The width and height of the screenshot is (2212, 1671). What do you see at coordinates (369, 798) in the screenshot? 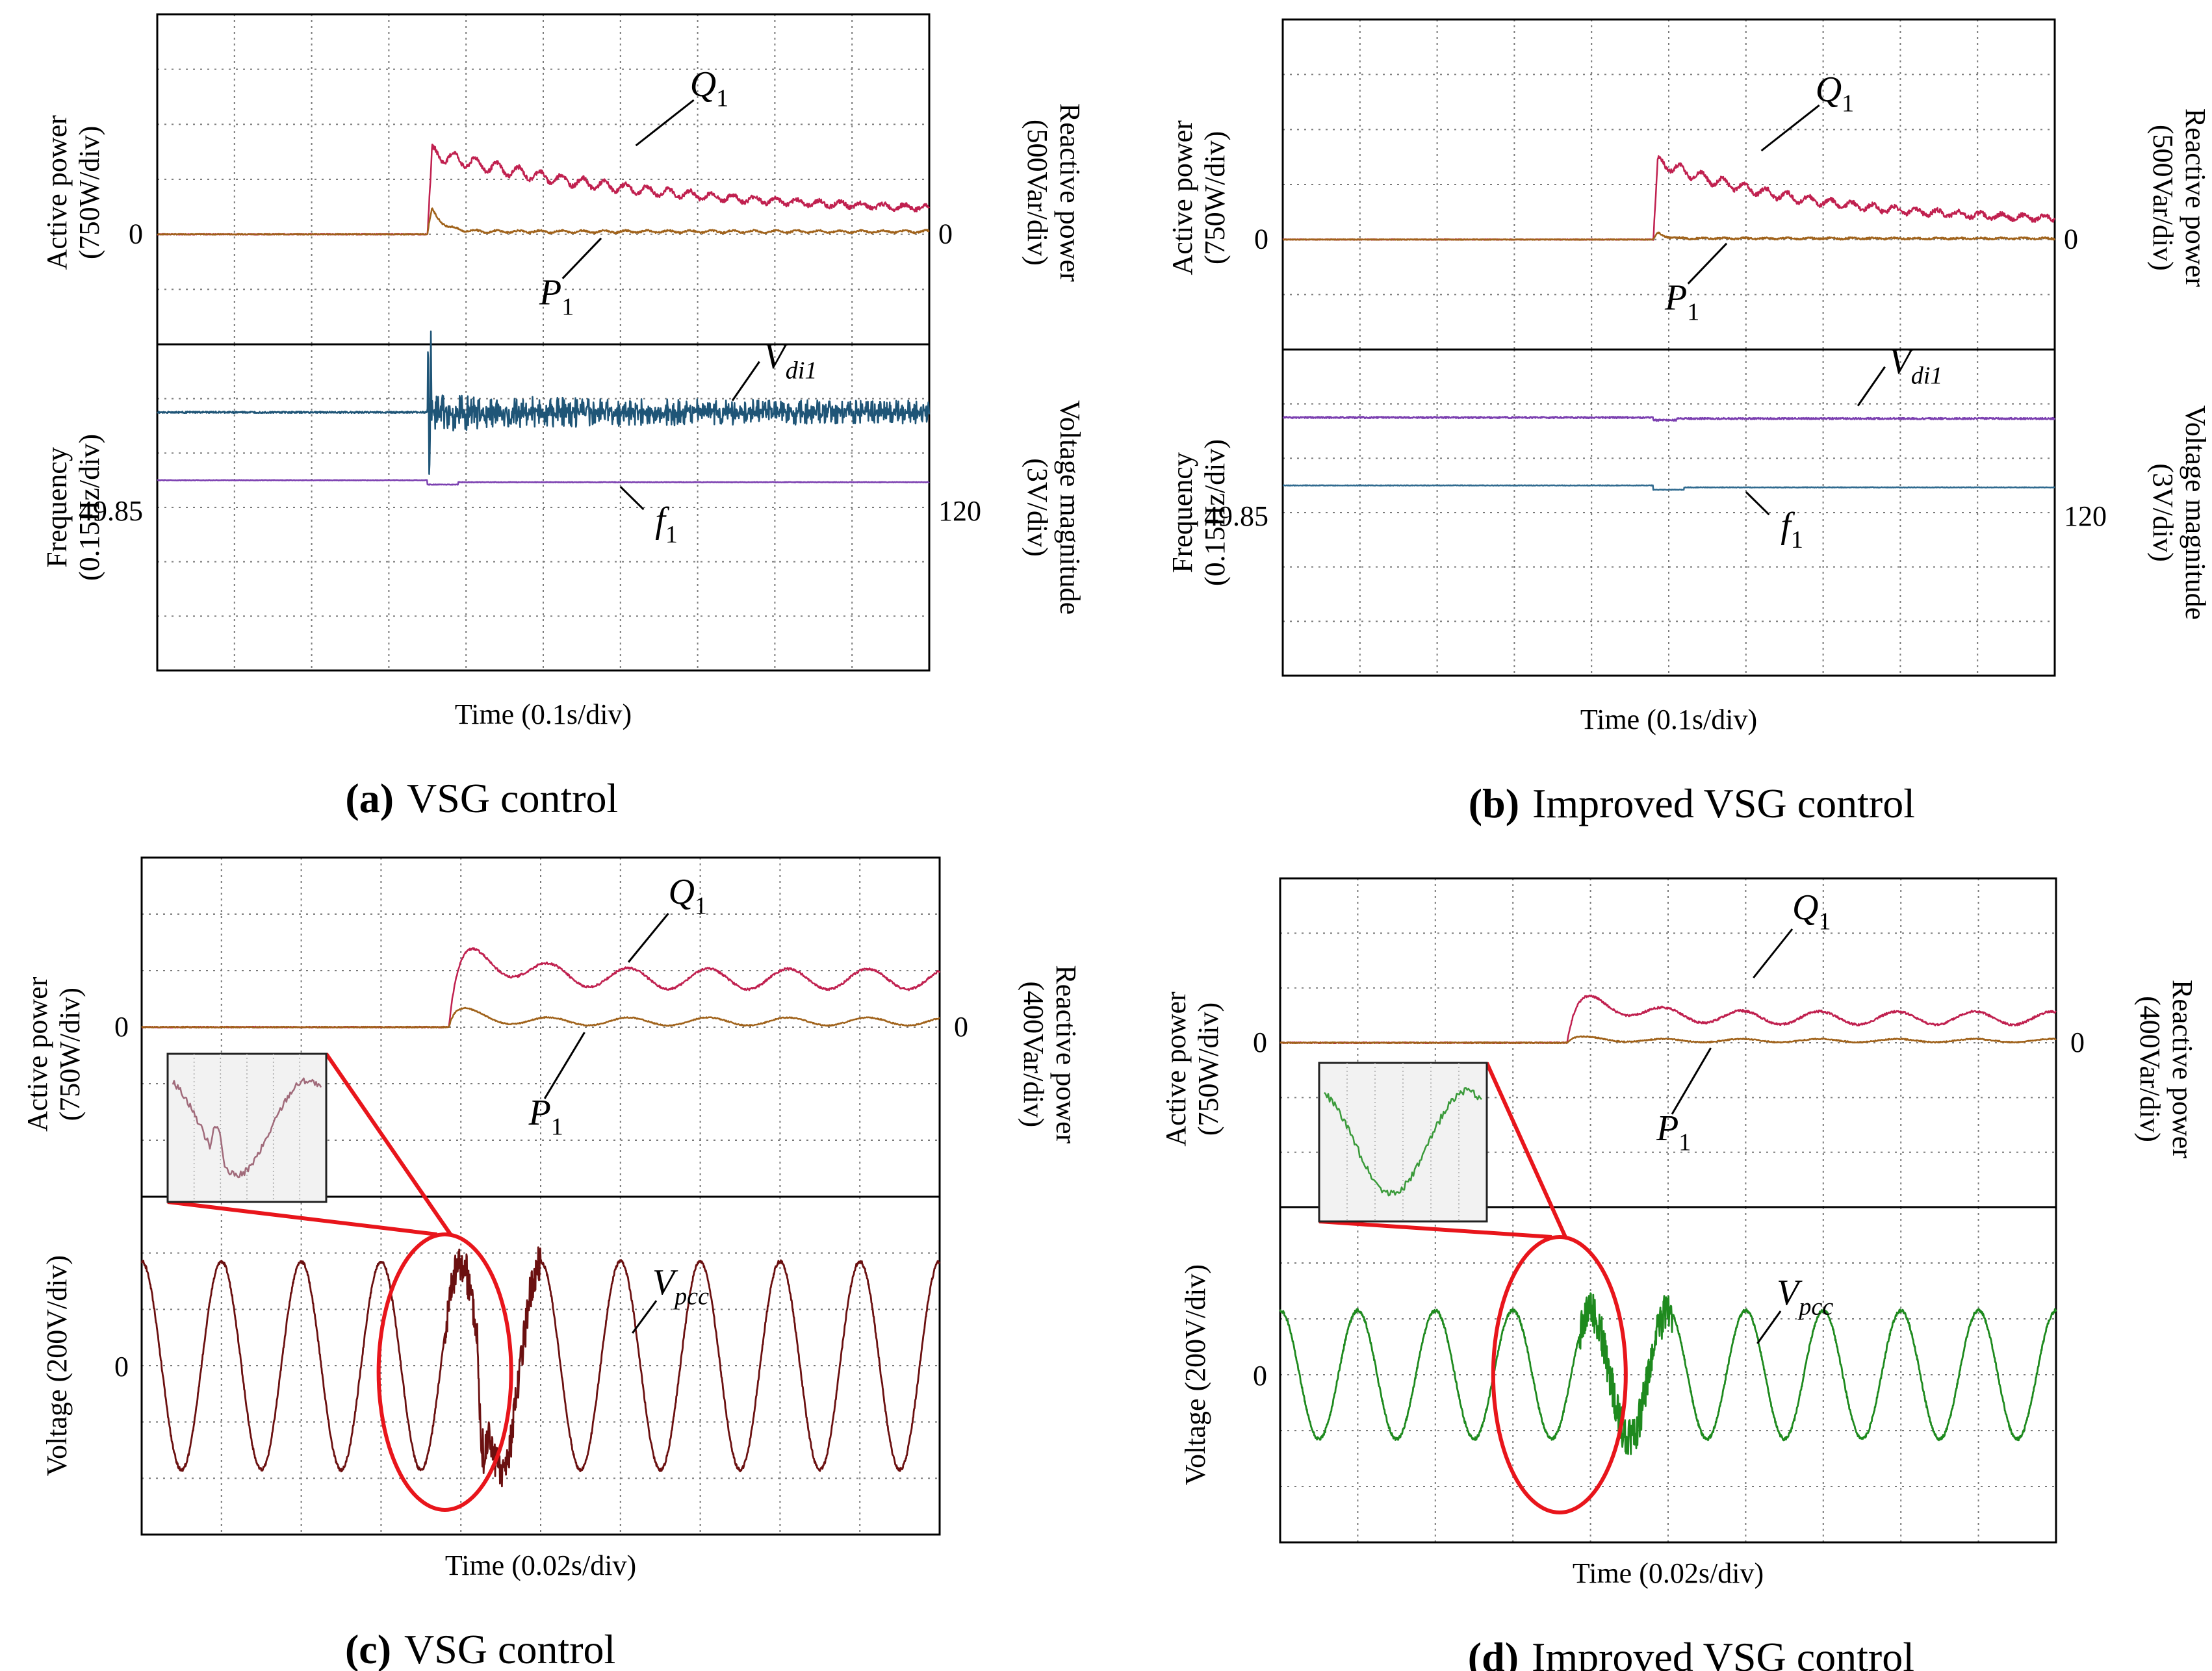
I see `caption-letter: (a)` at bounding box center [369, 798].